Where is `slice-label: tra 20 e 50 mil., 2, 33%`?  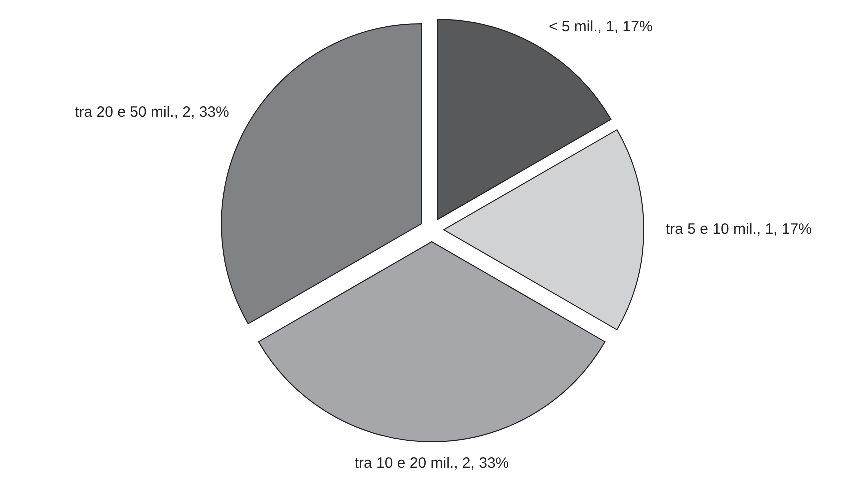
slice-label: tra 20 e 50 mil., 2, 33% is located at coordinates (152, 112).